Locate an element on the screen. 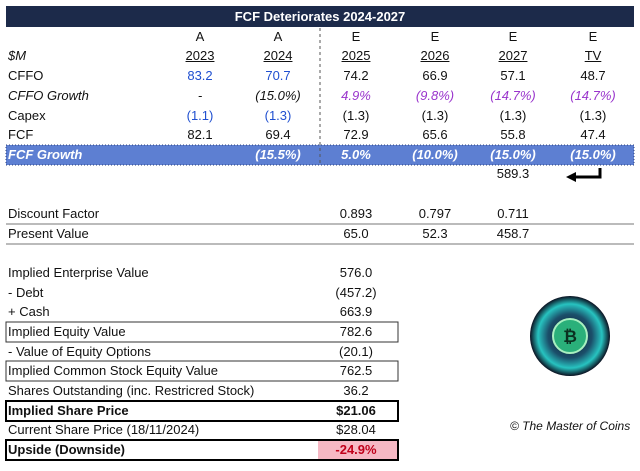 The image size is (640, 471). cell: (1.1) is located at coordinates (200, 115).